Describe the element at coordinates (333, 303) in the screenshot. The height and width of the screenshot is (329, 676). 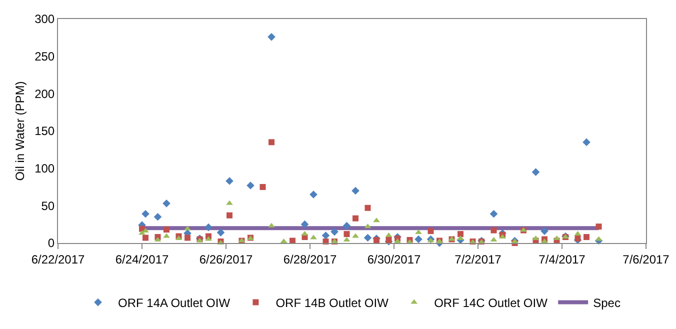
I see `legend-label: ORF 14B Outlet OIW` at that location.